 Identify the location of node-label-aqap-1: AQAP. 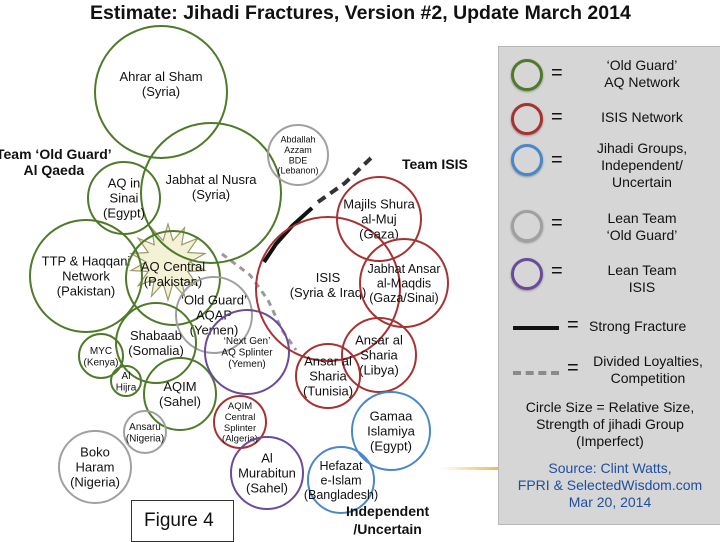
(214, 315).